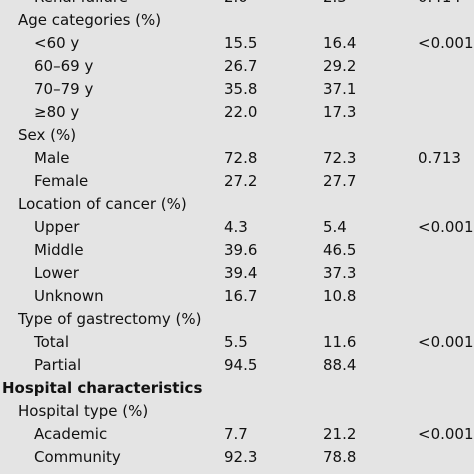 The image size is (474, 474). What do you see at coordinates (59, 250) in the screenshot?
I see `row-label: Middle` at bounding box center [59, 250].